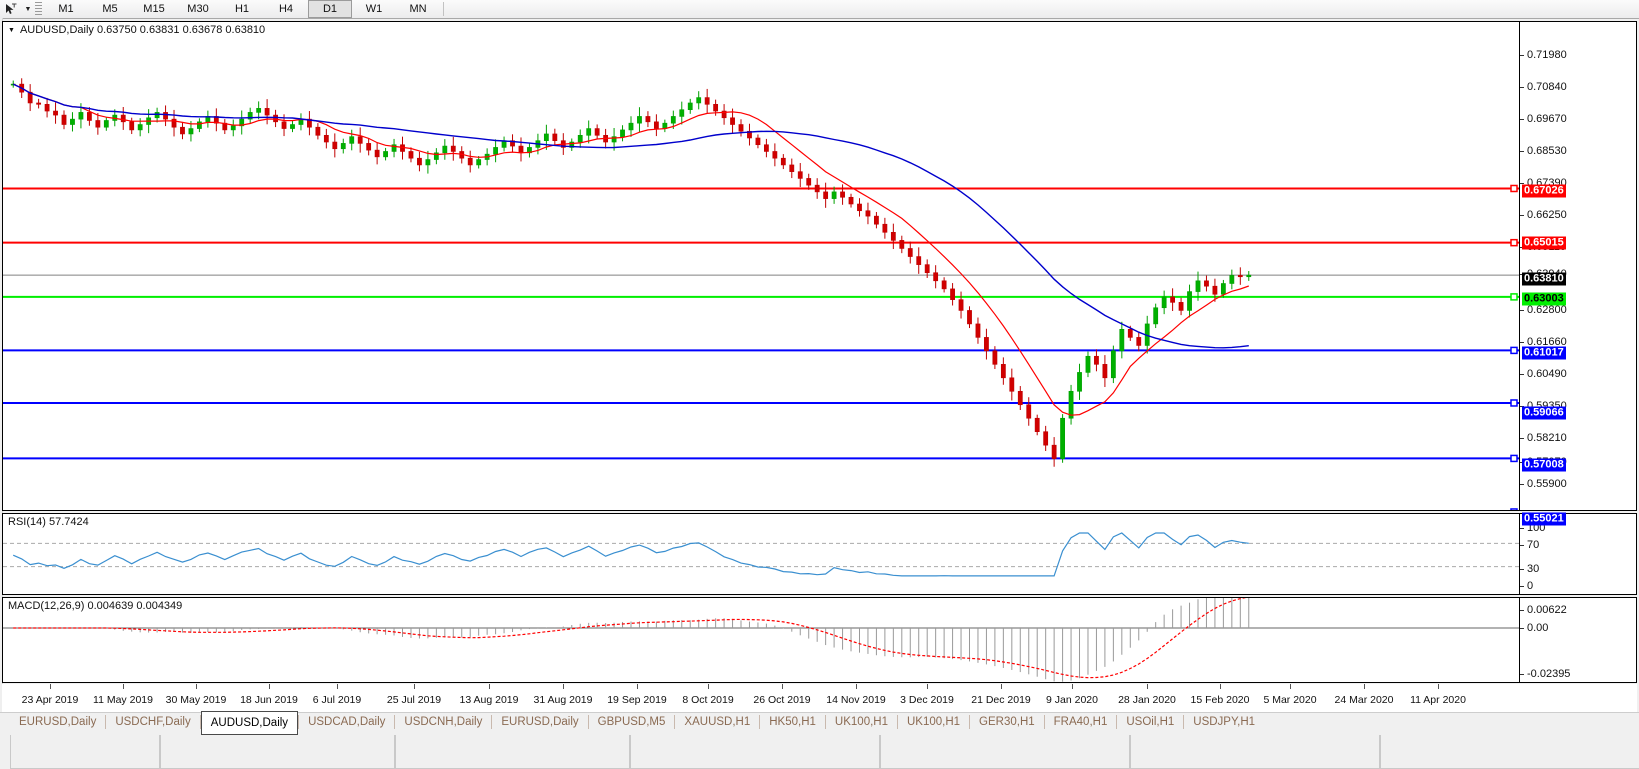 The width and height of the screenshot is (1639, 769). Describe the element at coordinates (1544, 519) in the screenshot. I see `price-level-tag: 0.55021` at that location.